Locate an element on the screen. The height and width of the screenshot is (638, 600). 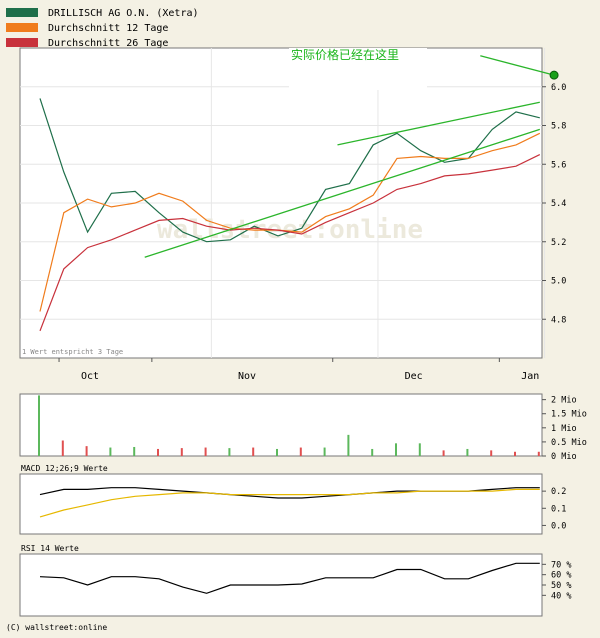
price-y-tick-label: 5.8 is located at coordinates (558, 127).